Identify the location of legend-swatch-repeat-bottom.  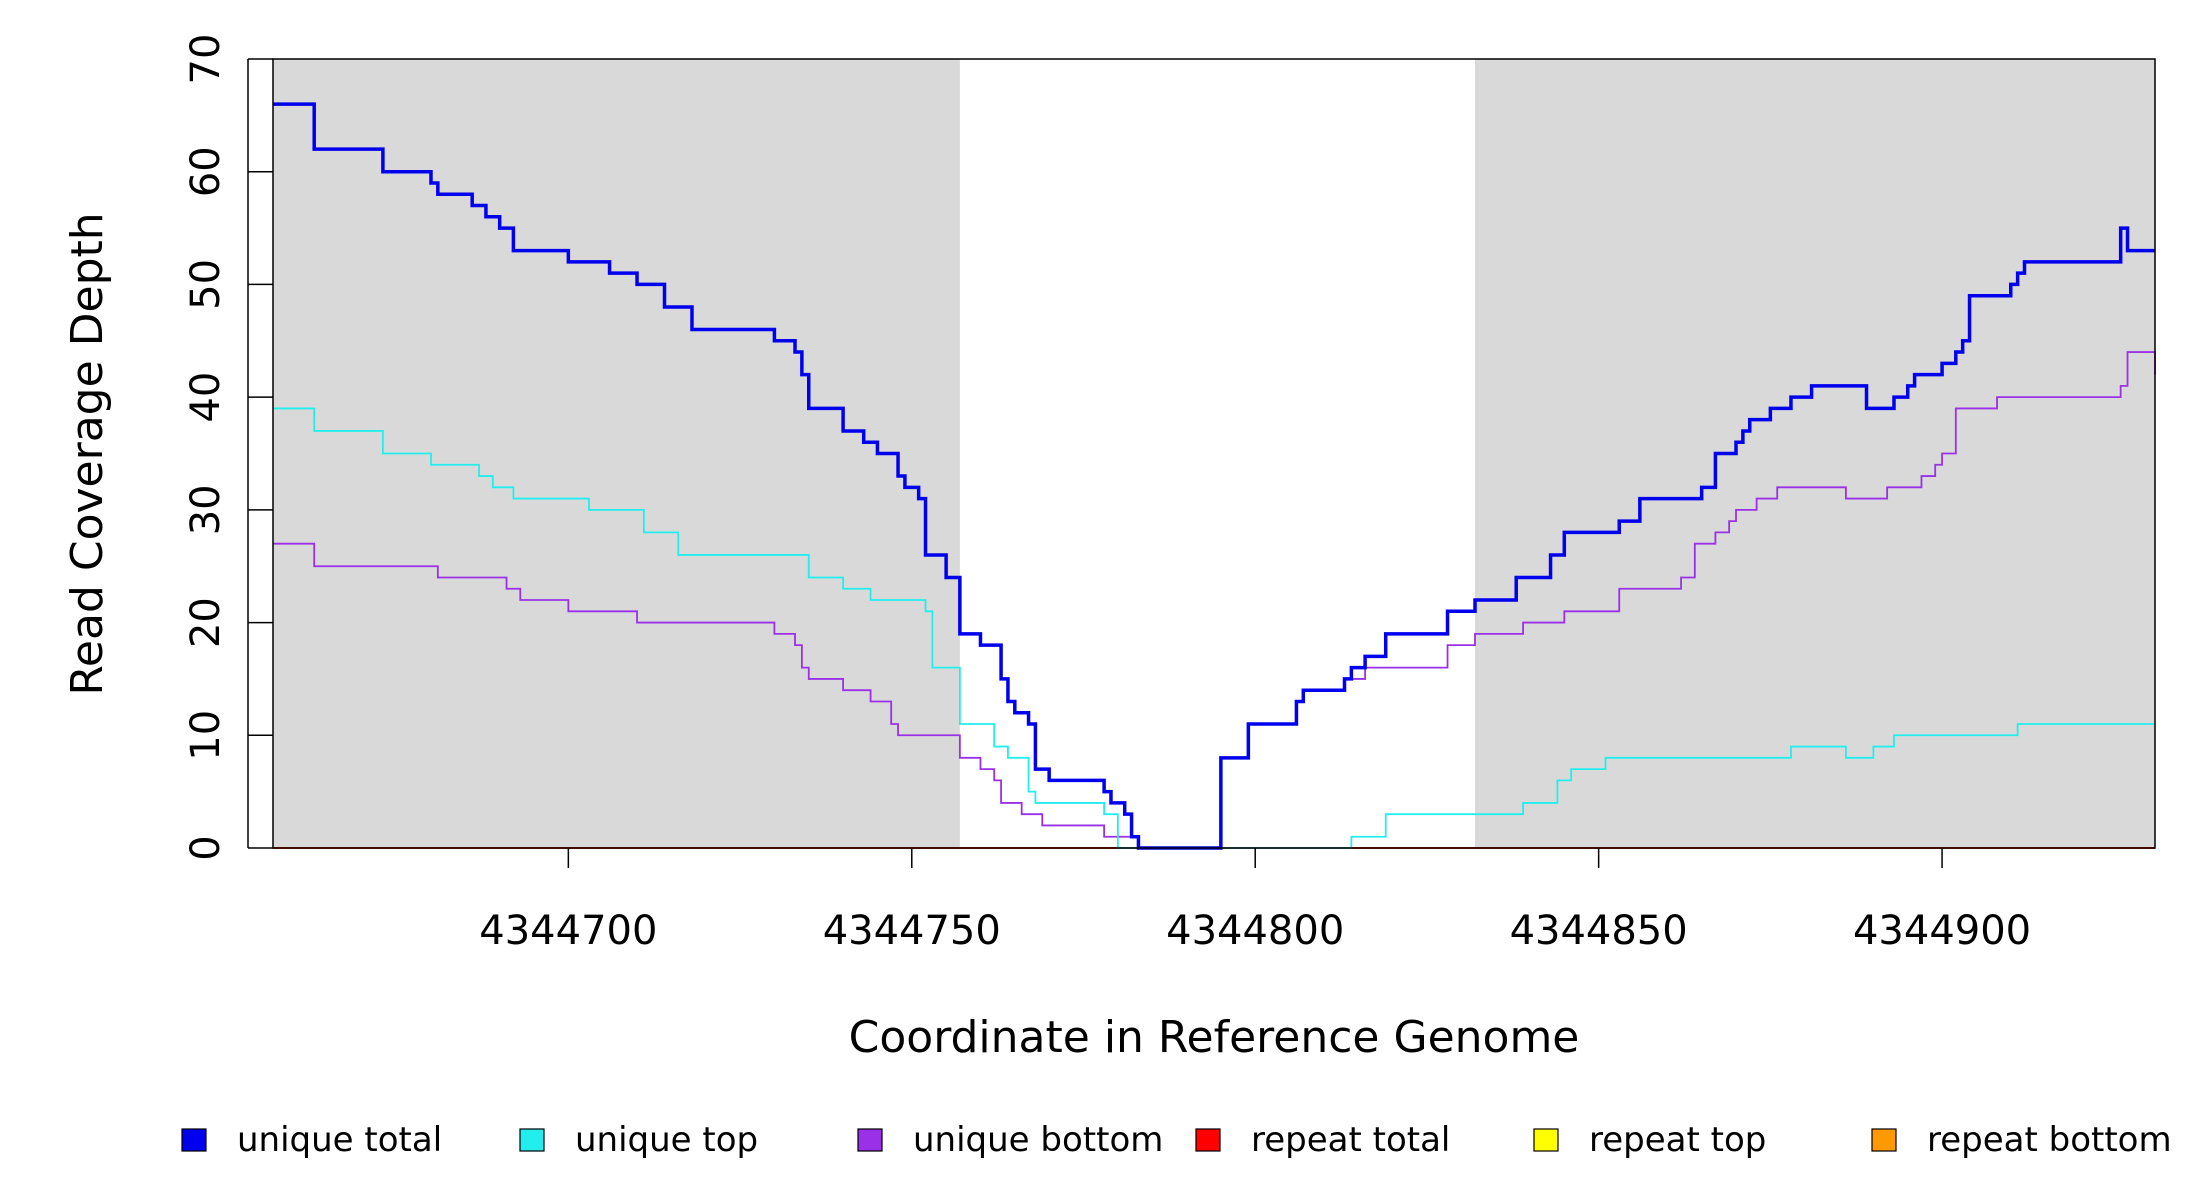
(1884, 1140).